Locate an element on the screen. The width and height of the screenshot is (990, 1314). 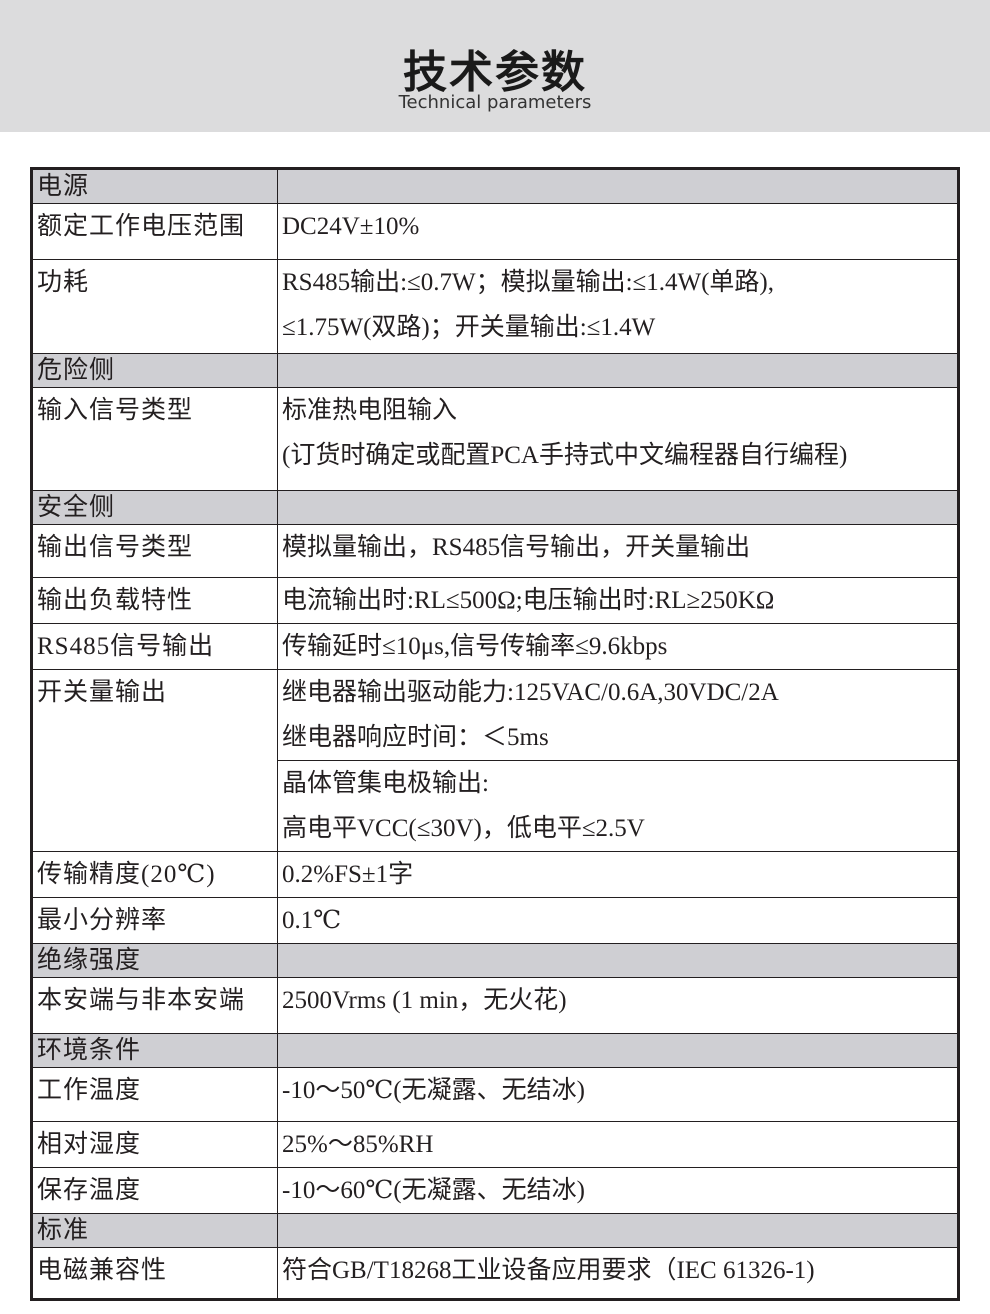
spec-value-line: 2500Vrms (1 min，无火花) is located at coordinates (424, 1000).